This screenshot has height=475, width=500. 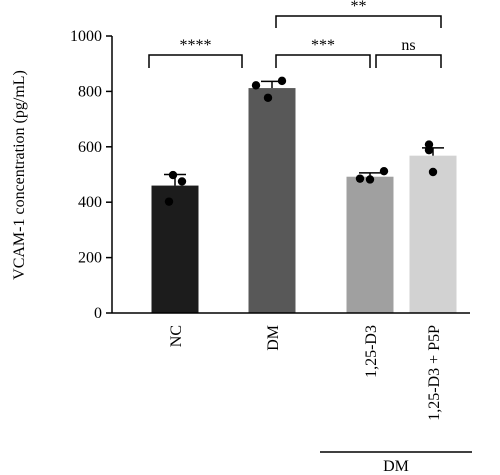 I want to click on significance-brackets: **** *** ns**, so click(x=295, y=34).